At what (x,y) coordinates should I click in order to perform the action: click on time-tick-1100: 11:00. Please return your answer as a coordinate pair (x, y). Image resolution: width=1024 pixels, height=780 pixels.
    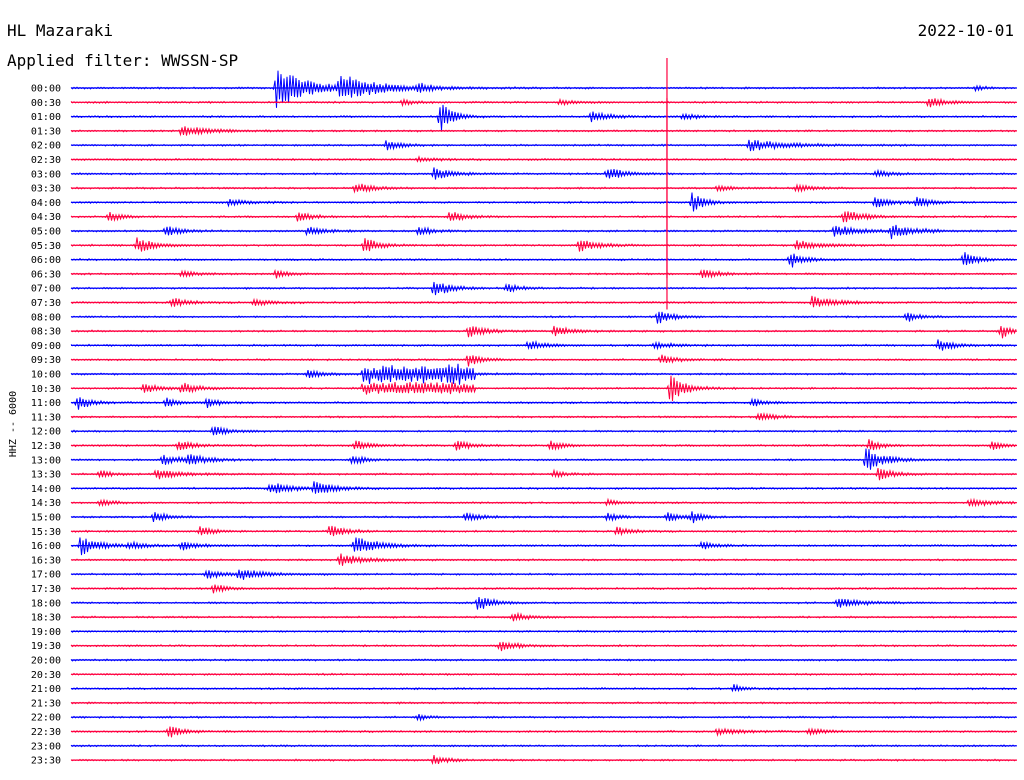
    Looking at the image, I should click on (46, 403).